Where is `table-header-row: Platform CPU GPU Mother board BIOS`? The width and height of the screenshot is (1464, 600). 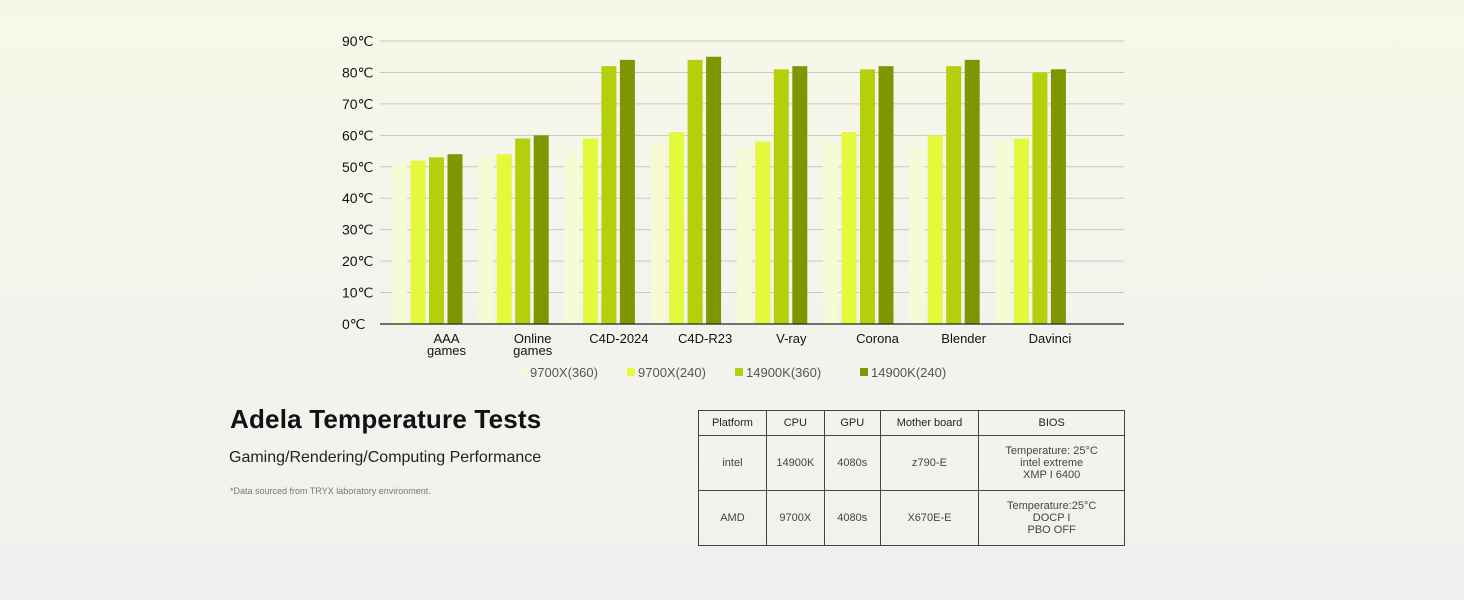 table-header-row: Platform CPU GPU Mother board BIOS is located at coordinates (911, 423).